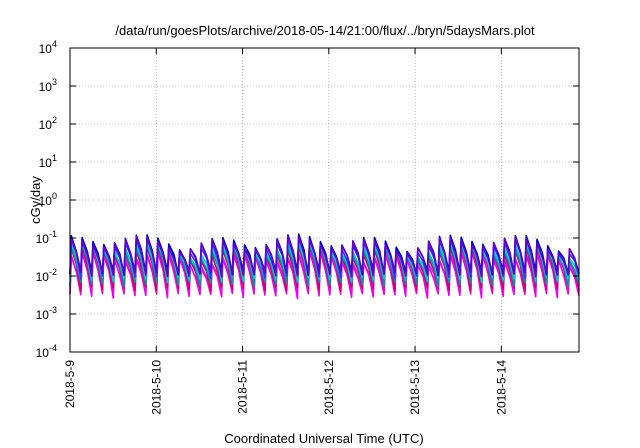 Image resolution: width=640 pixels, height=448 pixels. What do you see at coordinates (329, 387) in the screenshot?
I see `x-tick-label: 2018-5-12` at bounding box center [329, 387].